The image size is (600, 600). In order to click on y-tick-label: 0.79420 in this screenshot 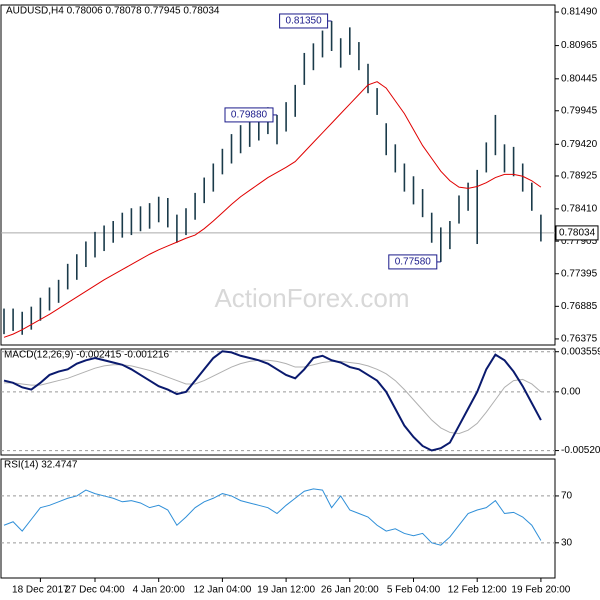, I will do `click(579, 144)`.